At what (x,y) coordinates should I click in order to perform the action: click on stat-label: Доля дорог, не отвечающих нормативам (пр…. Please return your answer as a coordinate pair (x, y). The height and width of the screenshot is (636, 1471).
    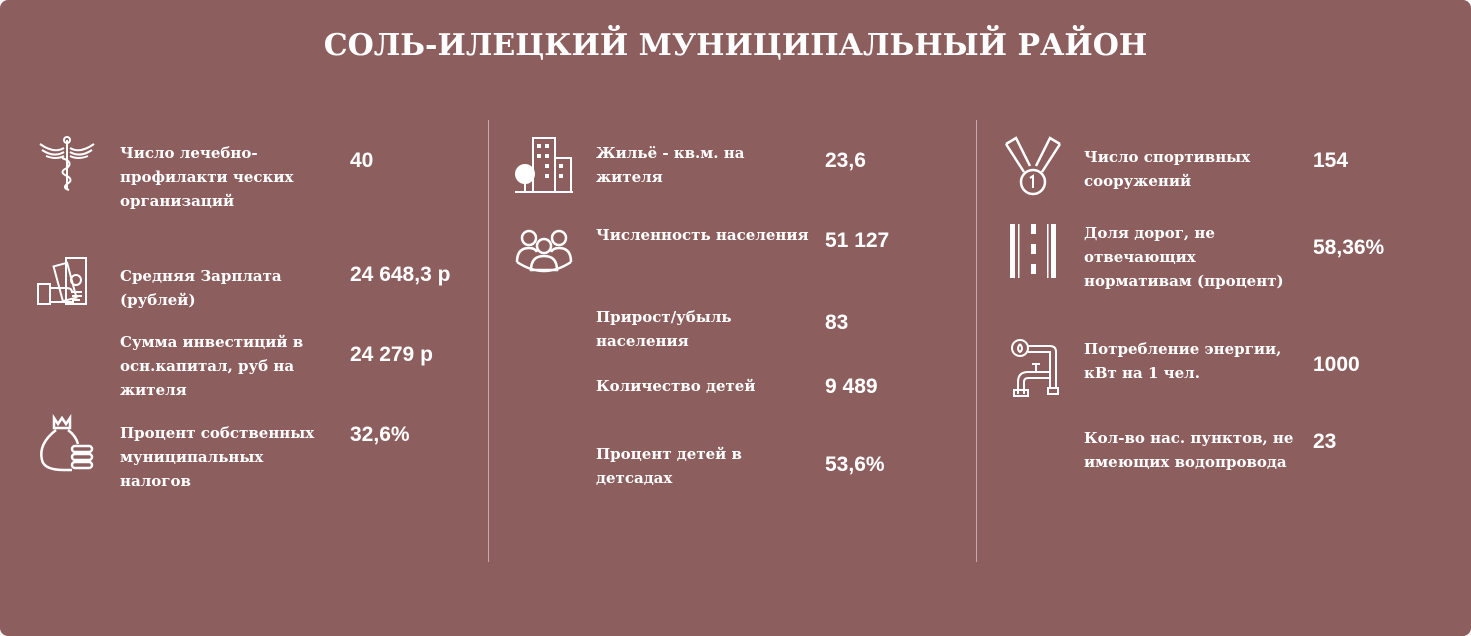
    Looking at the image, I should click on (1184, 257).